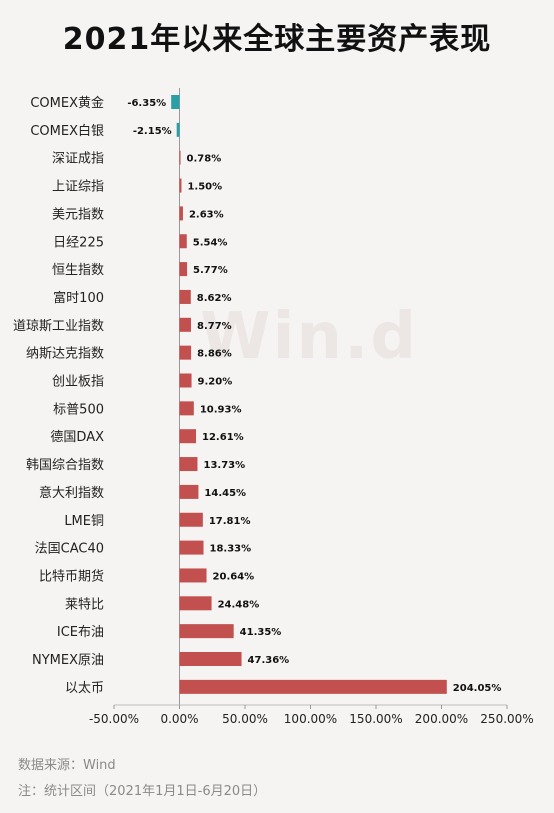  What do you see at coordinates (309, 337) in the screenshot?
I see `watermark: Win.d` at bounding box center [309, 337].